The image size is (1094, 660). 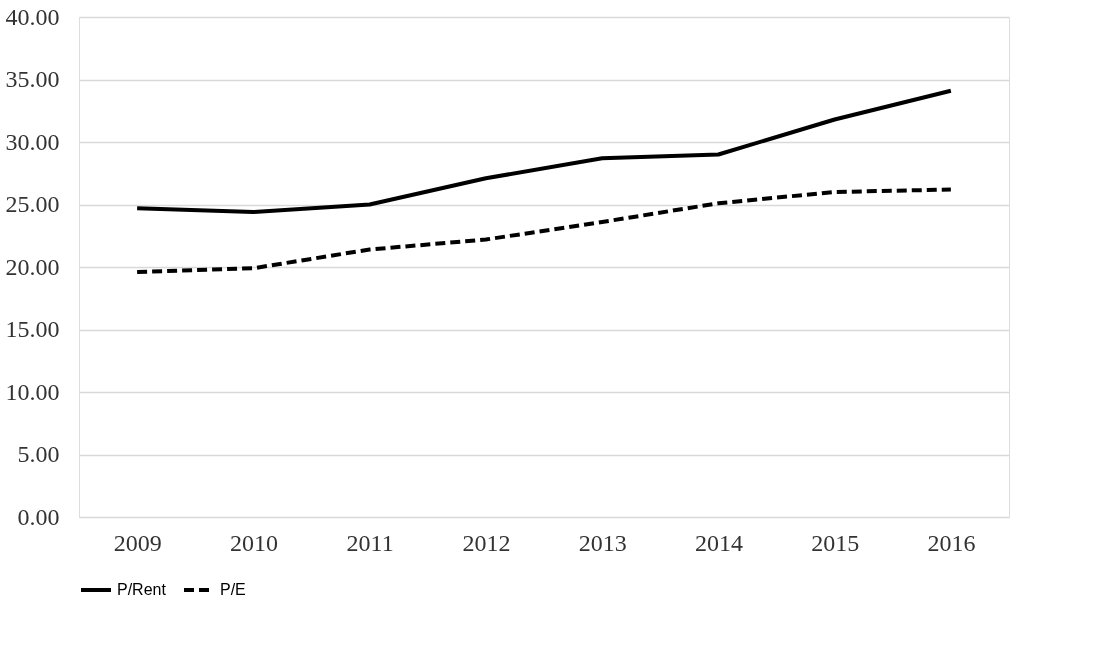 I want to click on x-tick-label: 2014, so click(x=718, y=542).